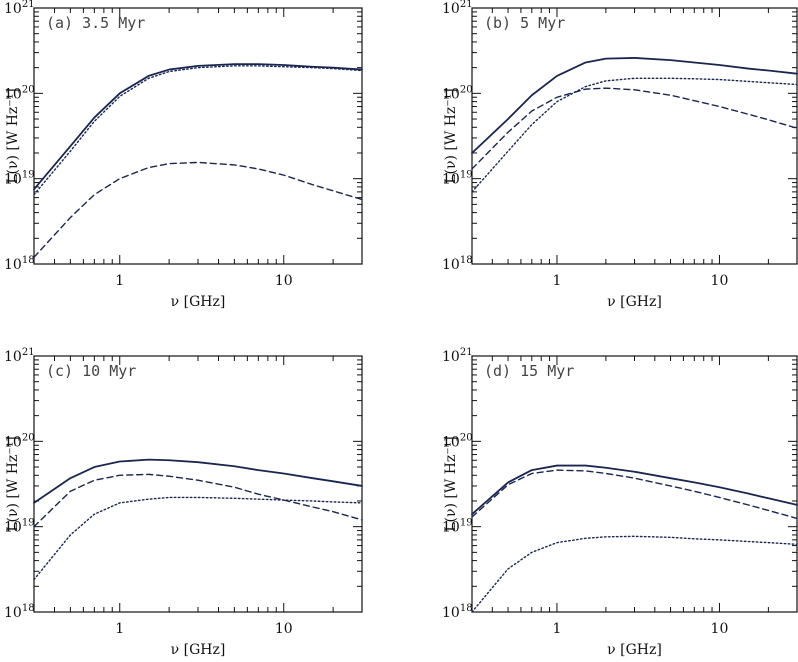  What do you see at coordinates (95, 23) in the screenshot?
I see `panel-label: (a) 3.5 Myr` at bounding box center [95, 23].